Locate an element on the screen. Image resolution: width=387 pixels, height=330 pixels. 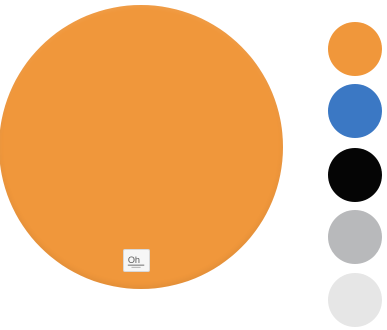
svg-text: Oh is located at coordinates (134, 260).